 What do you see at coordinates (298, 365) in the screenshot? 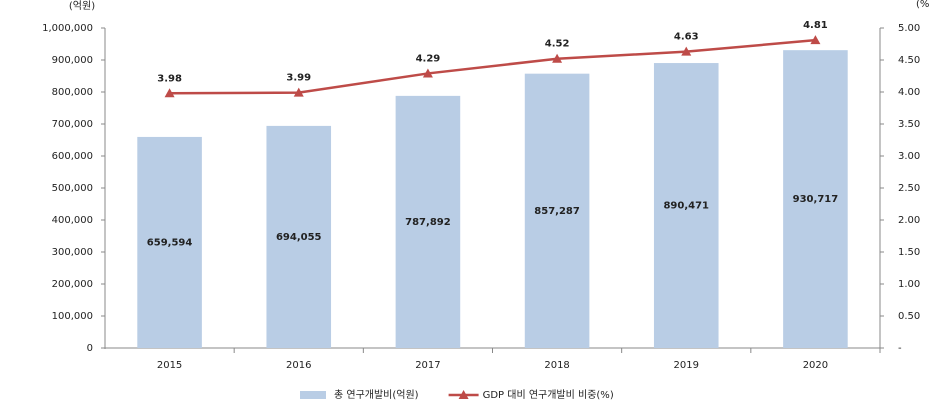
I see `x-tick-label: 2016` at bounding box center [298, 365].